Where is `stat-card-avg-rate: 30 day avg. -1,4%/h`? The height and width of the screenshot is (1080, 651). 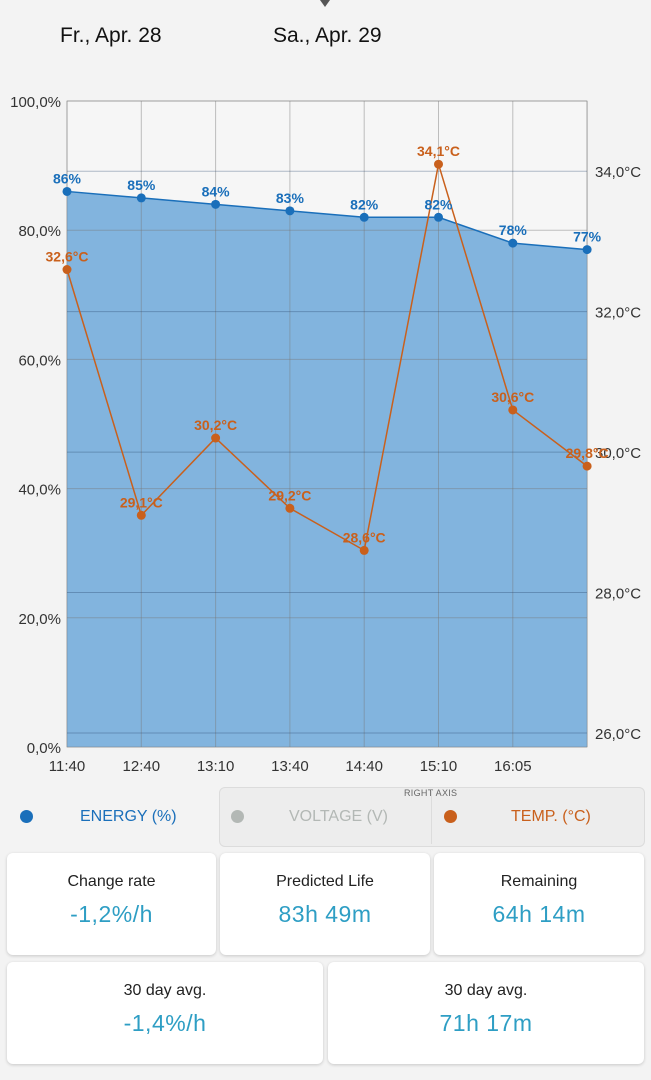 stat-card-avg-rate: 30 day avg. -1,4%/h is located at coordinates (165, 1013).